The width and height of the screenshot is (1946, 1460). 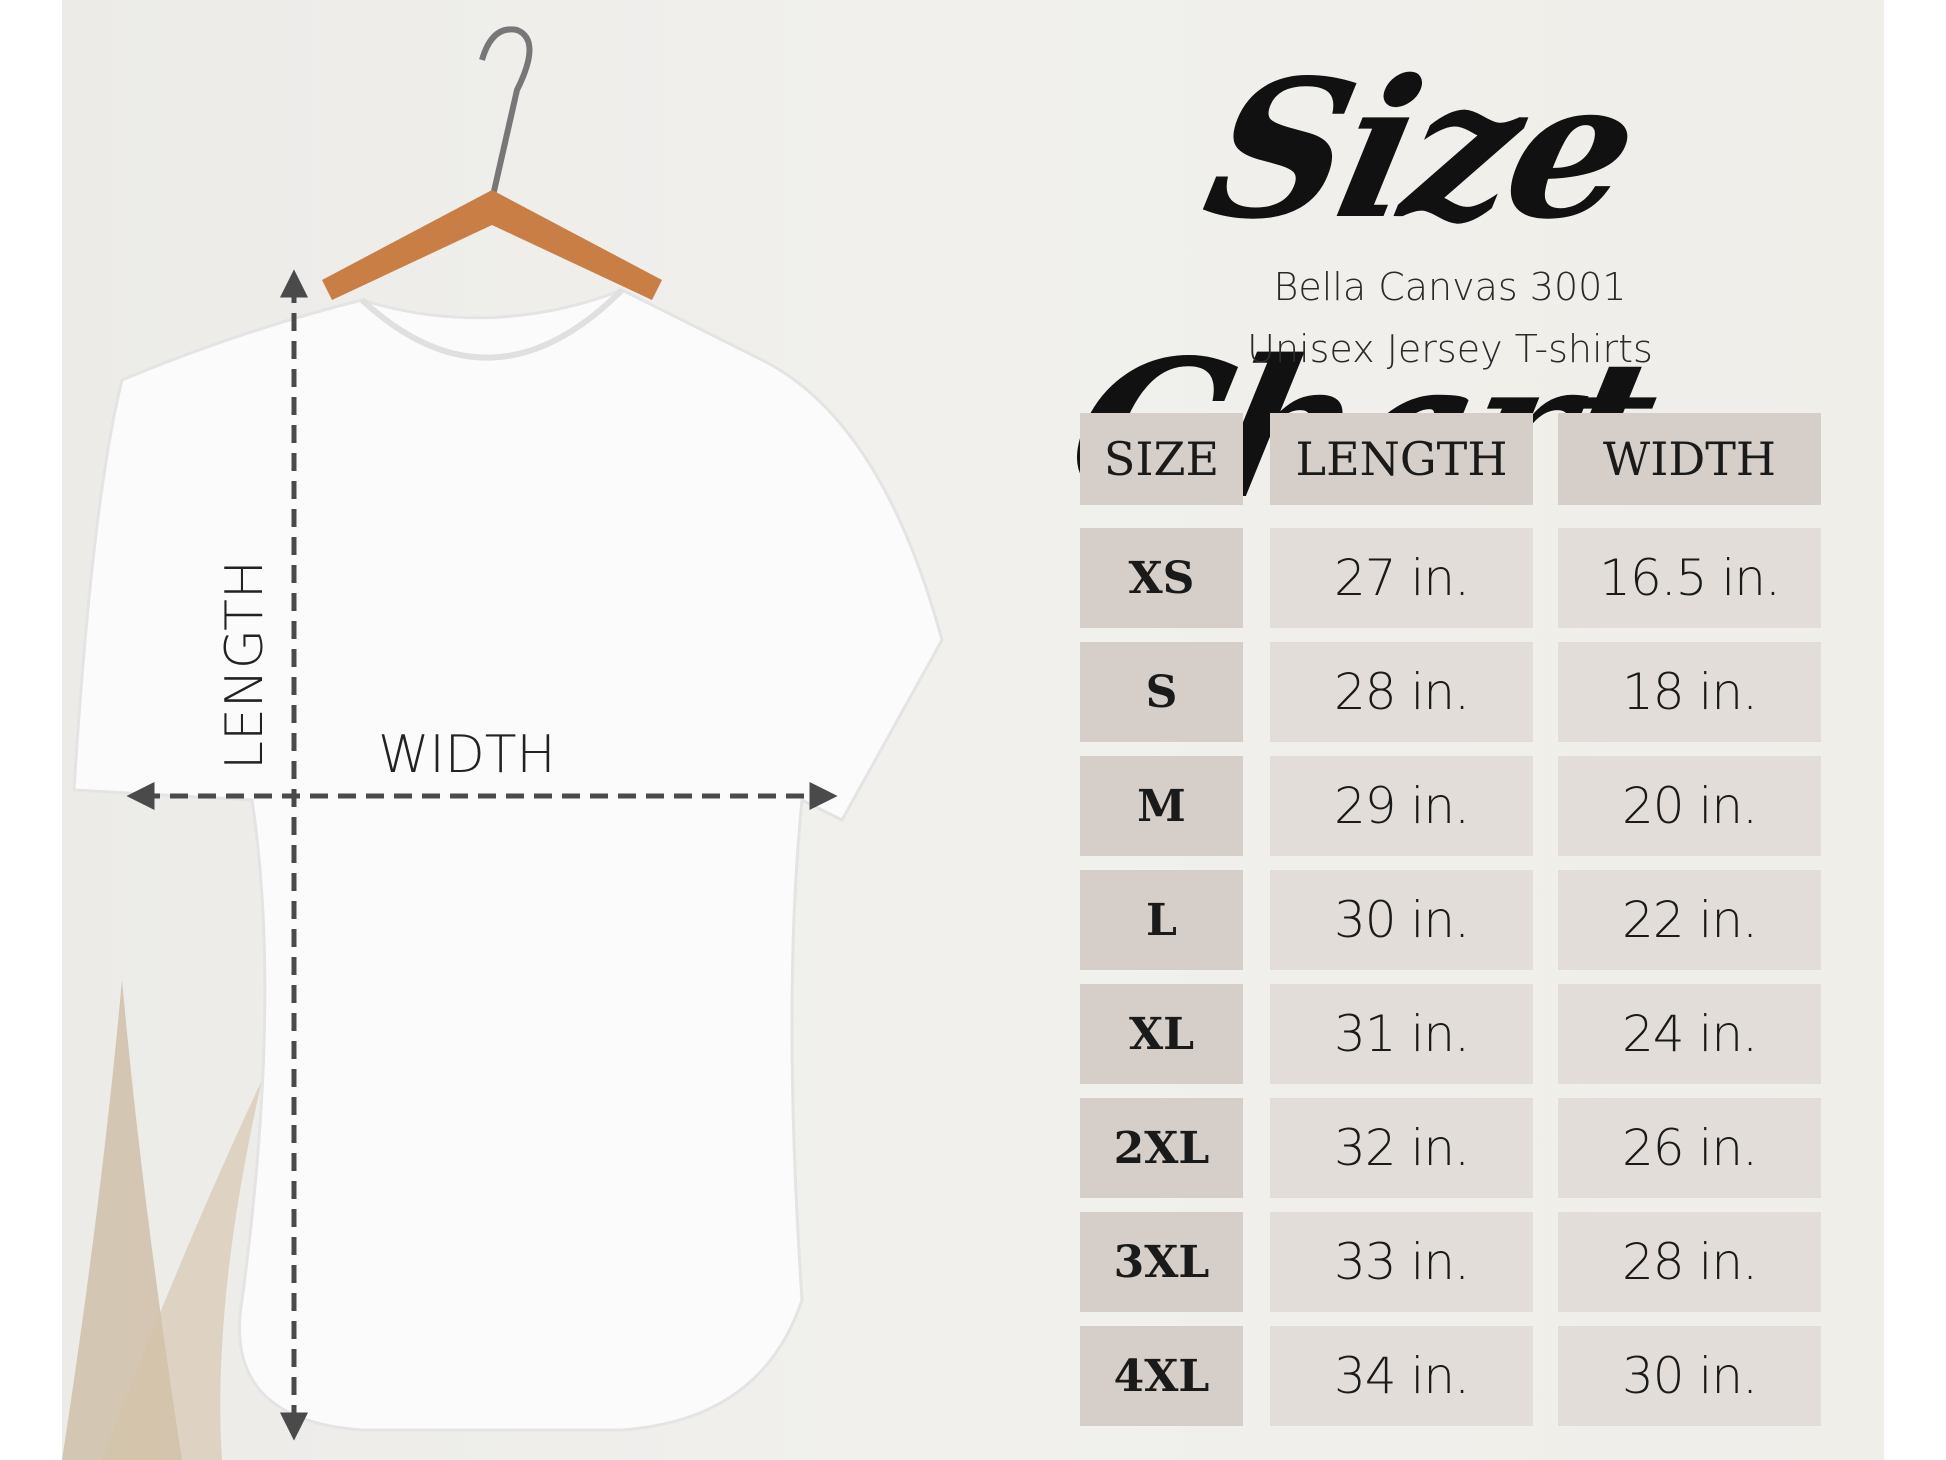 What do you see at coordinates (1161, 578) in the screenshot?
I see `table-cell-size: XS` at bounding box center [1161, 578].